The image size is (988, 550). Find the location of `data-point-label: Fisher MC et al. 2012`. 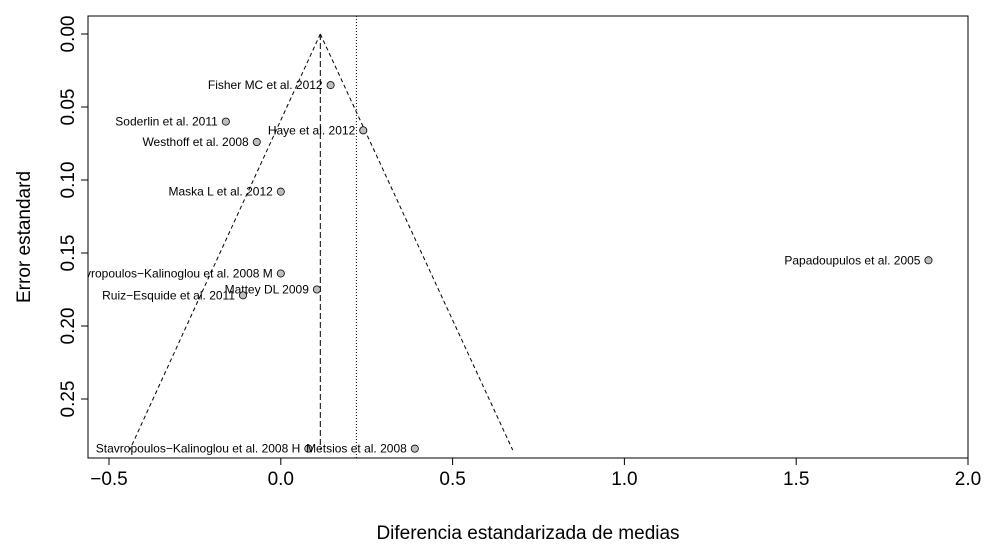

data-point-label: Fisher MC et al. 2012 is located at coordinates (265, 85).